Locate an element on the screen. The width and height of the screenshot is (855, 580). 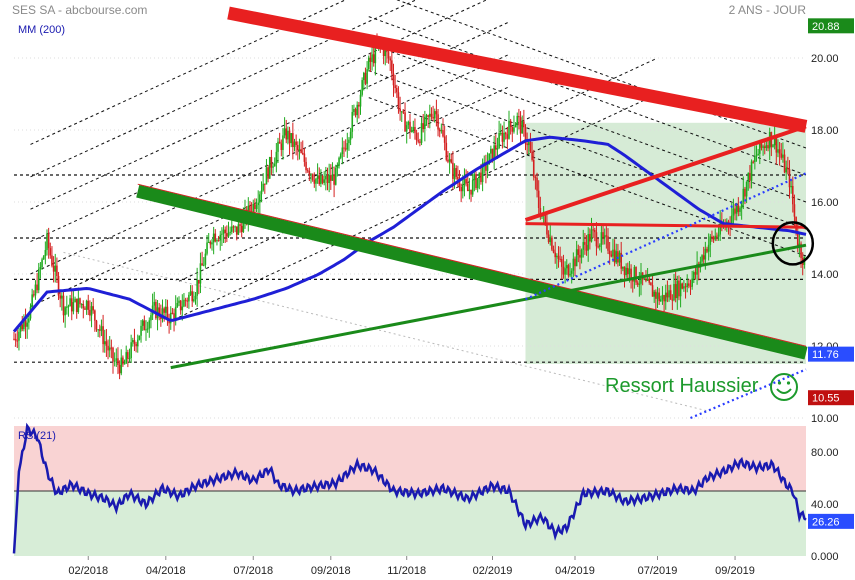
x-tick-label: 09/2018 is located at coordinates (331, 571).